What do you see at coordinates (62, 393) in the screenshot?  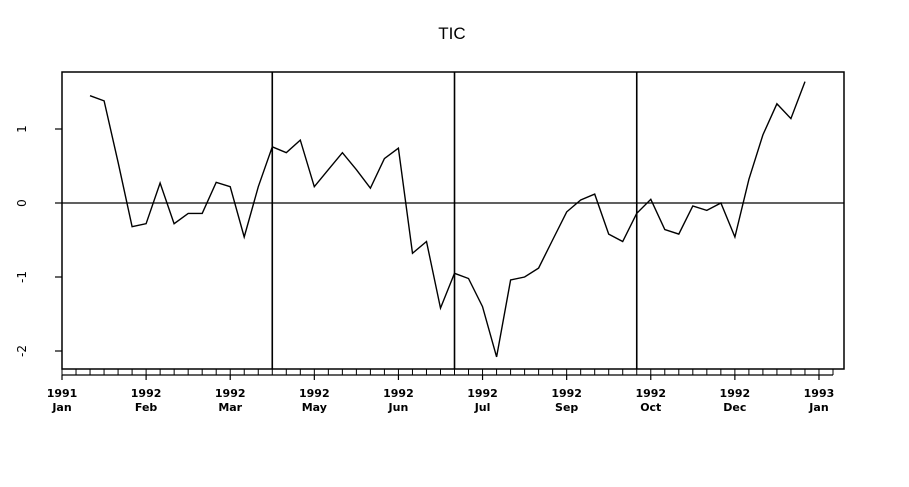 I see `x-tick-year-label: 1991` at bounding box center [62, 393].